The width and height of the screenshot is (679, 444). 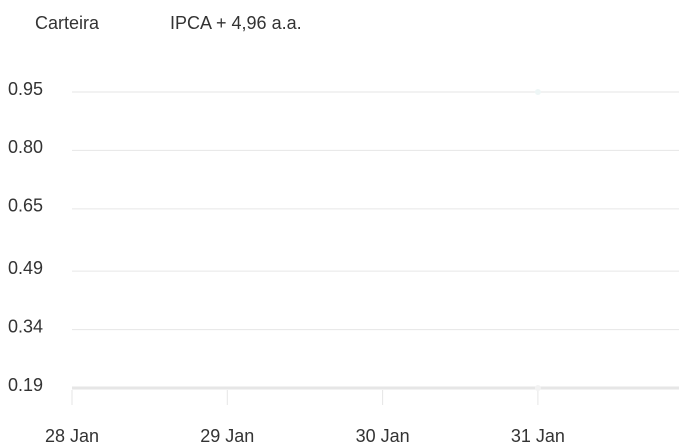 What do you see at coordinates (227, 435) in the screenshot?
I see `x-tick-label: 29 Jan` at bounding box center [227, 435].